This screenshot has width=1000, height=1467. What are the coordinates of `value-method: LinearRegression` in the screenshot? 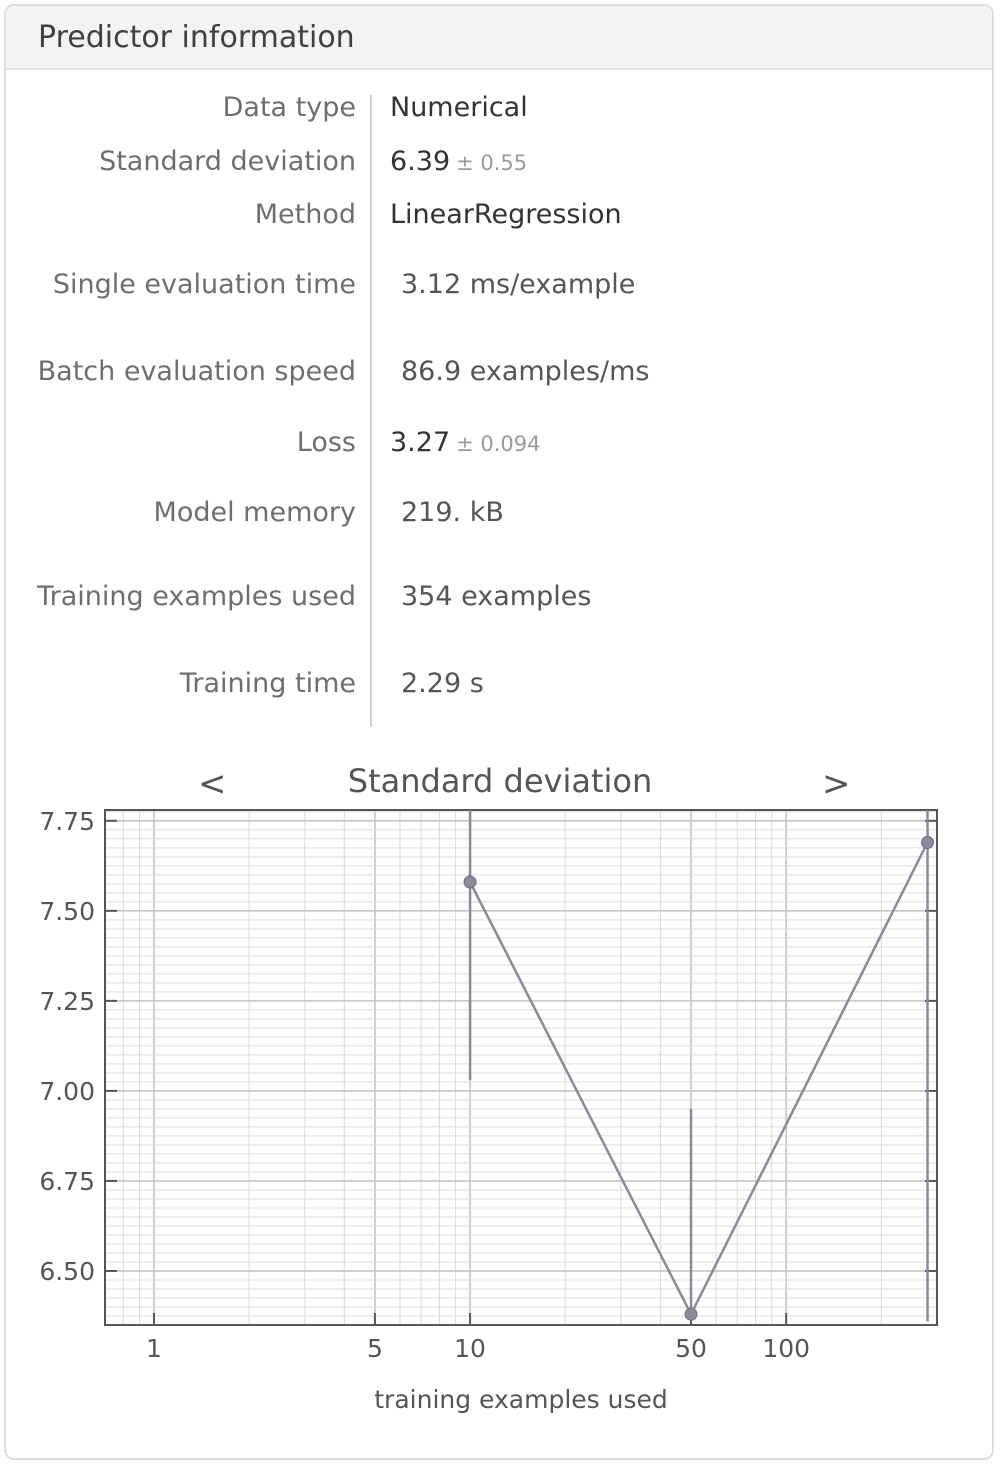 It's located at (506, 214).